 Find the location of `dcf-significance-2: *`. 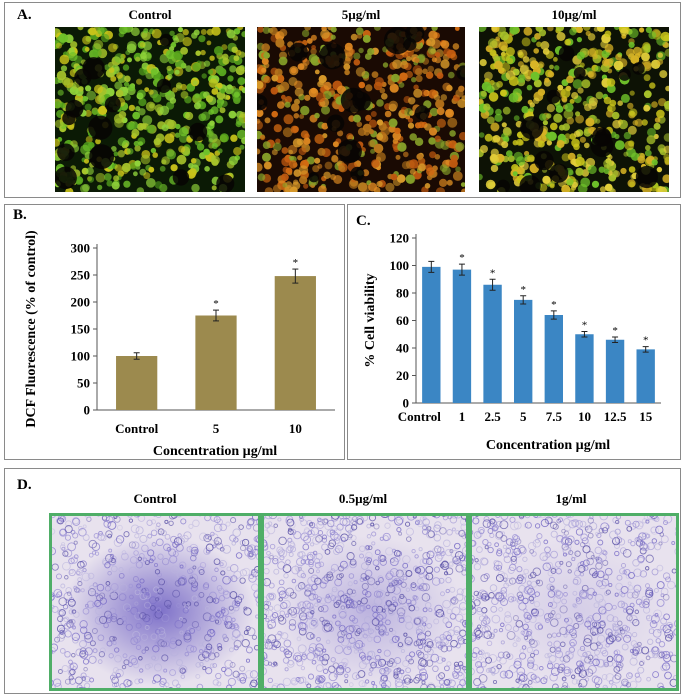

dcf-significance-2: * is located at coordinates (296, 263).